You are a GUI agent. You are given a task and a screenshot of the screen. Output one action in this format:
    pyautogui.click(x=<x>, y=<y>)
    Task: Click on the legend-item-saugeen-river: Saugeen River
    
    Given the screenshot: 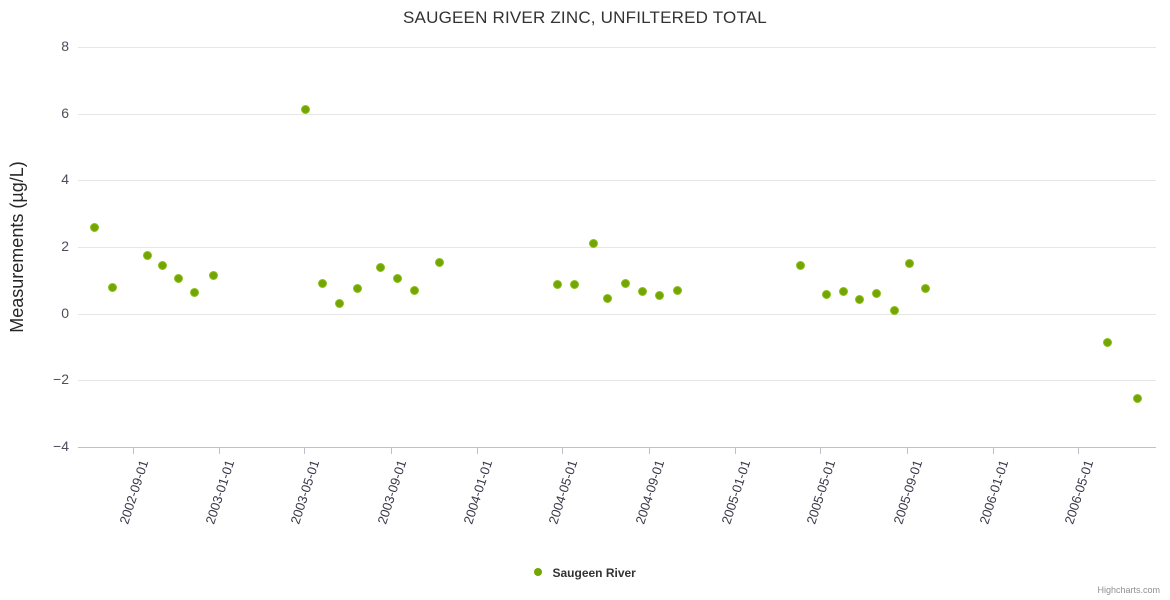 What is the action you would take?
    pyautogui.click(x=585, y=572)
    